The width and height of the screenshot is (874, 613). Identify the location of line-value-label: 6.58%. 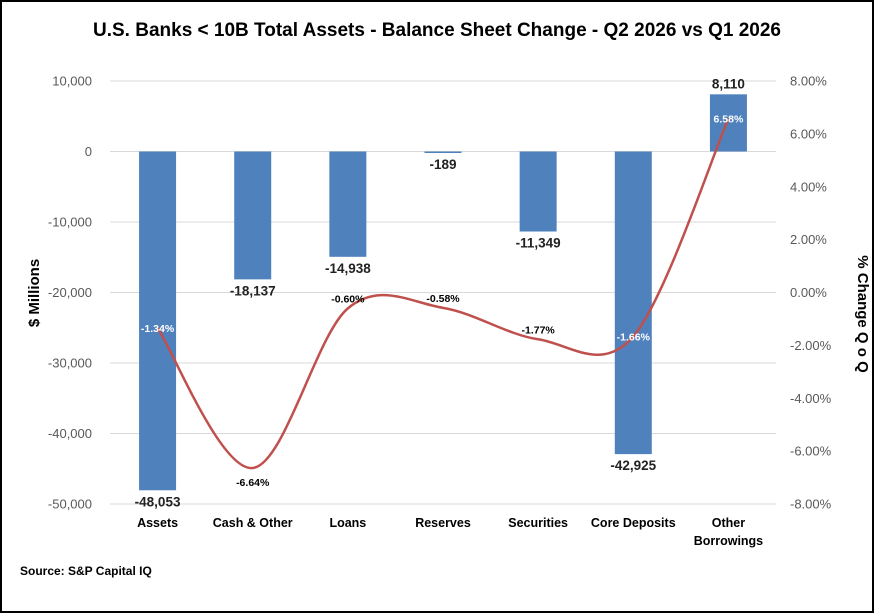
(729, 120).